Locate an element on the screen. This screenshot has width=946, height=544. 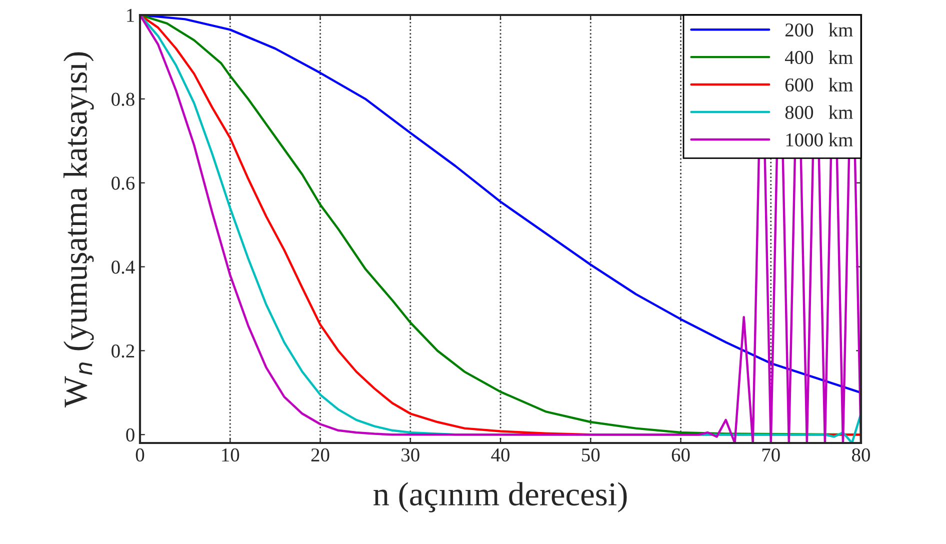
y-axis-title: W$_{n}$ (yumuşatma katsayısı) is located at coordinates (79, 230).